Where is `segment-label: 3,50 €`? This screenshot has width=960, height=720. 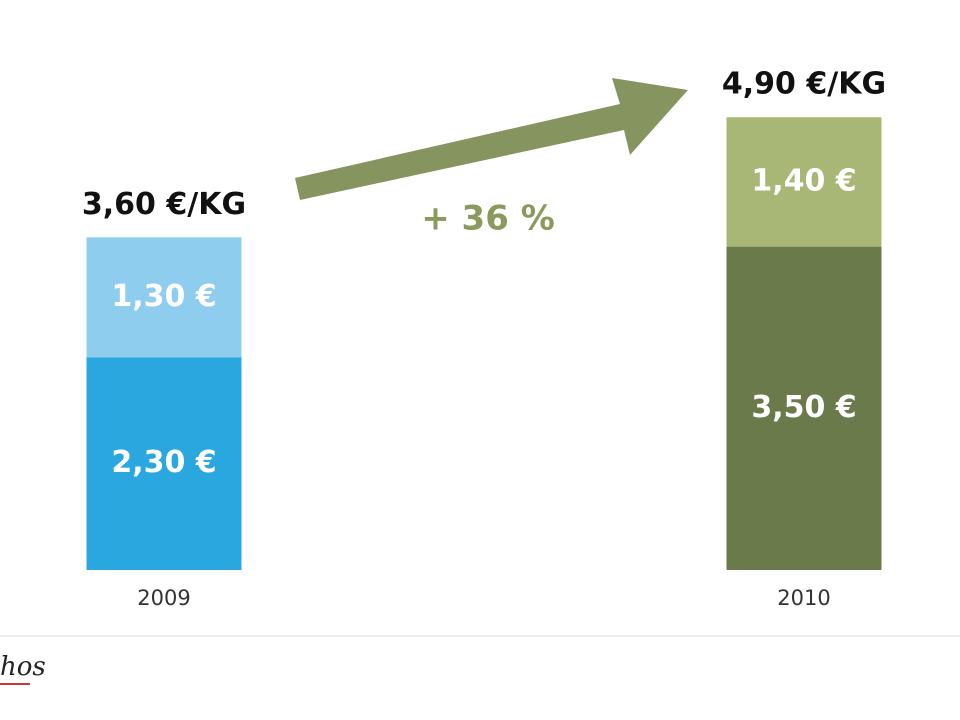 segment-label: 3,50 € is located at coordinates (803, 407).